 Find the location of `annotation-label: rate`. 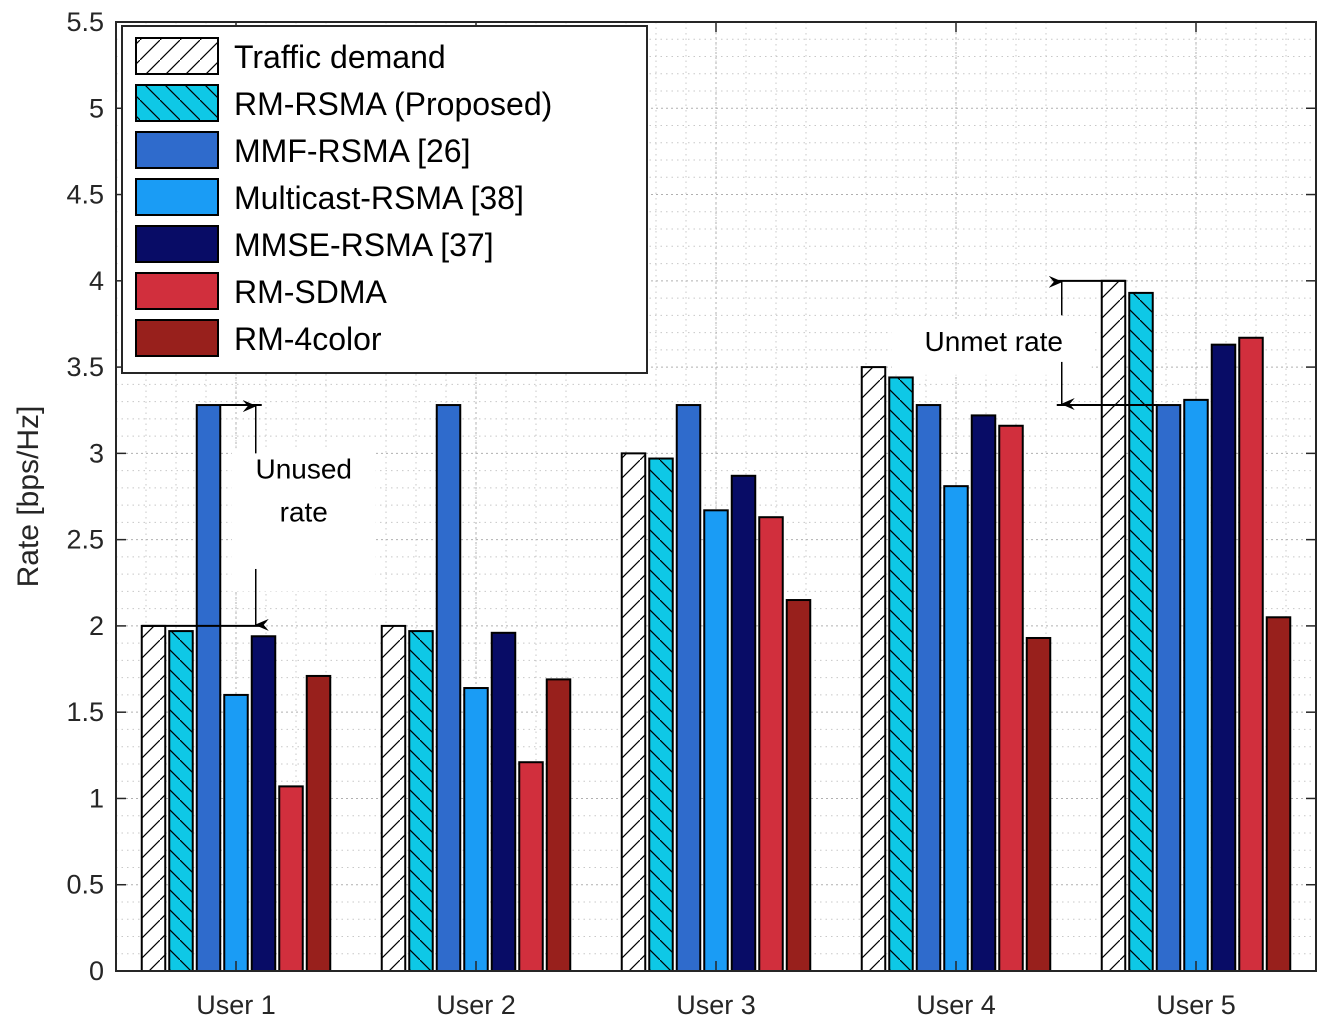

annotation-label: rate is located at coordinates (304, 512).